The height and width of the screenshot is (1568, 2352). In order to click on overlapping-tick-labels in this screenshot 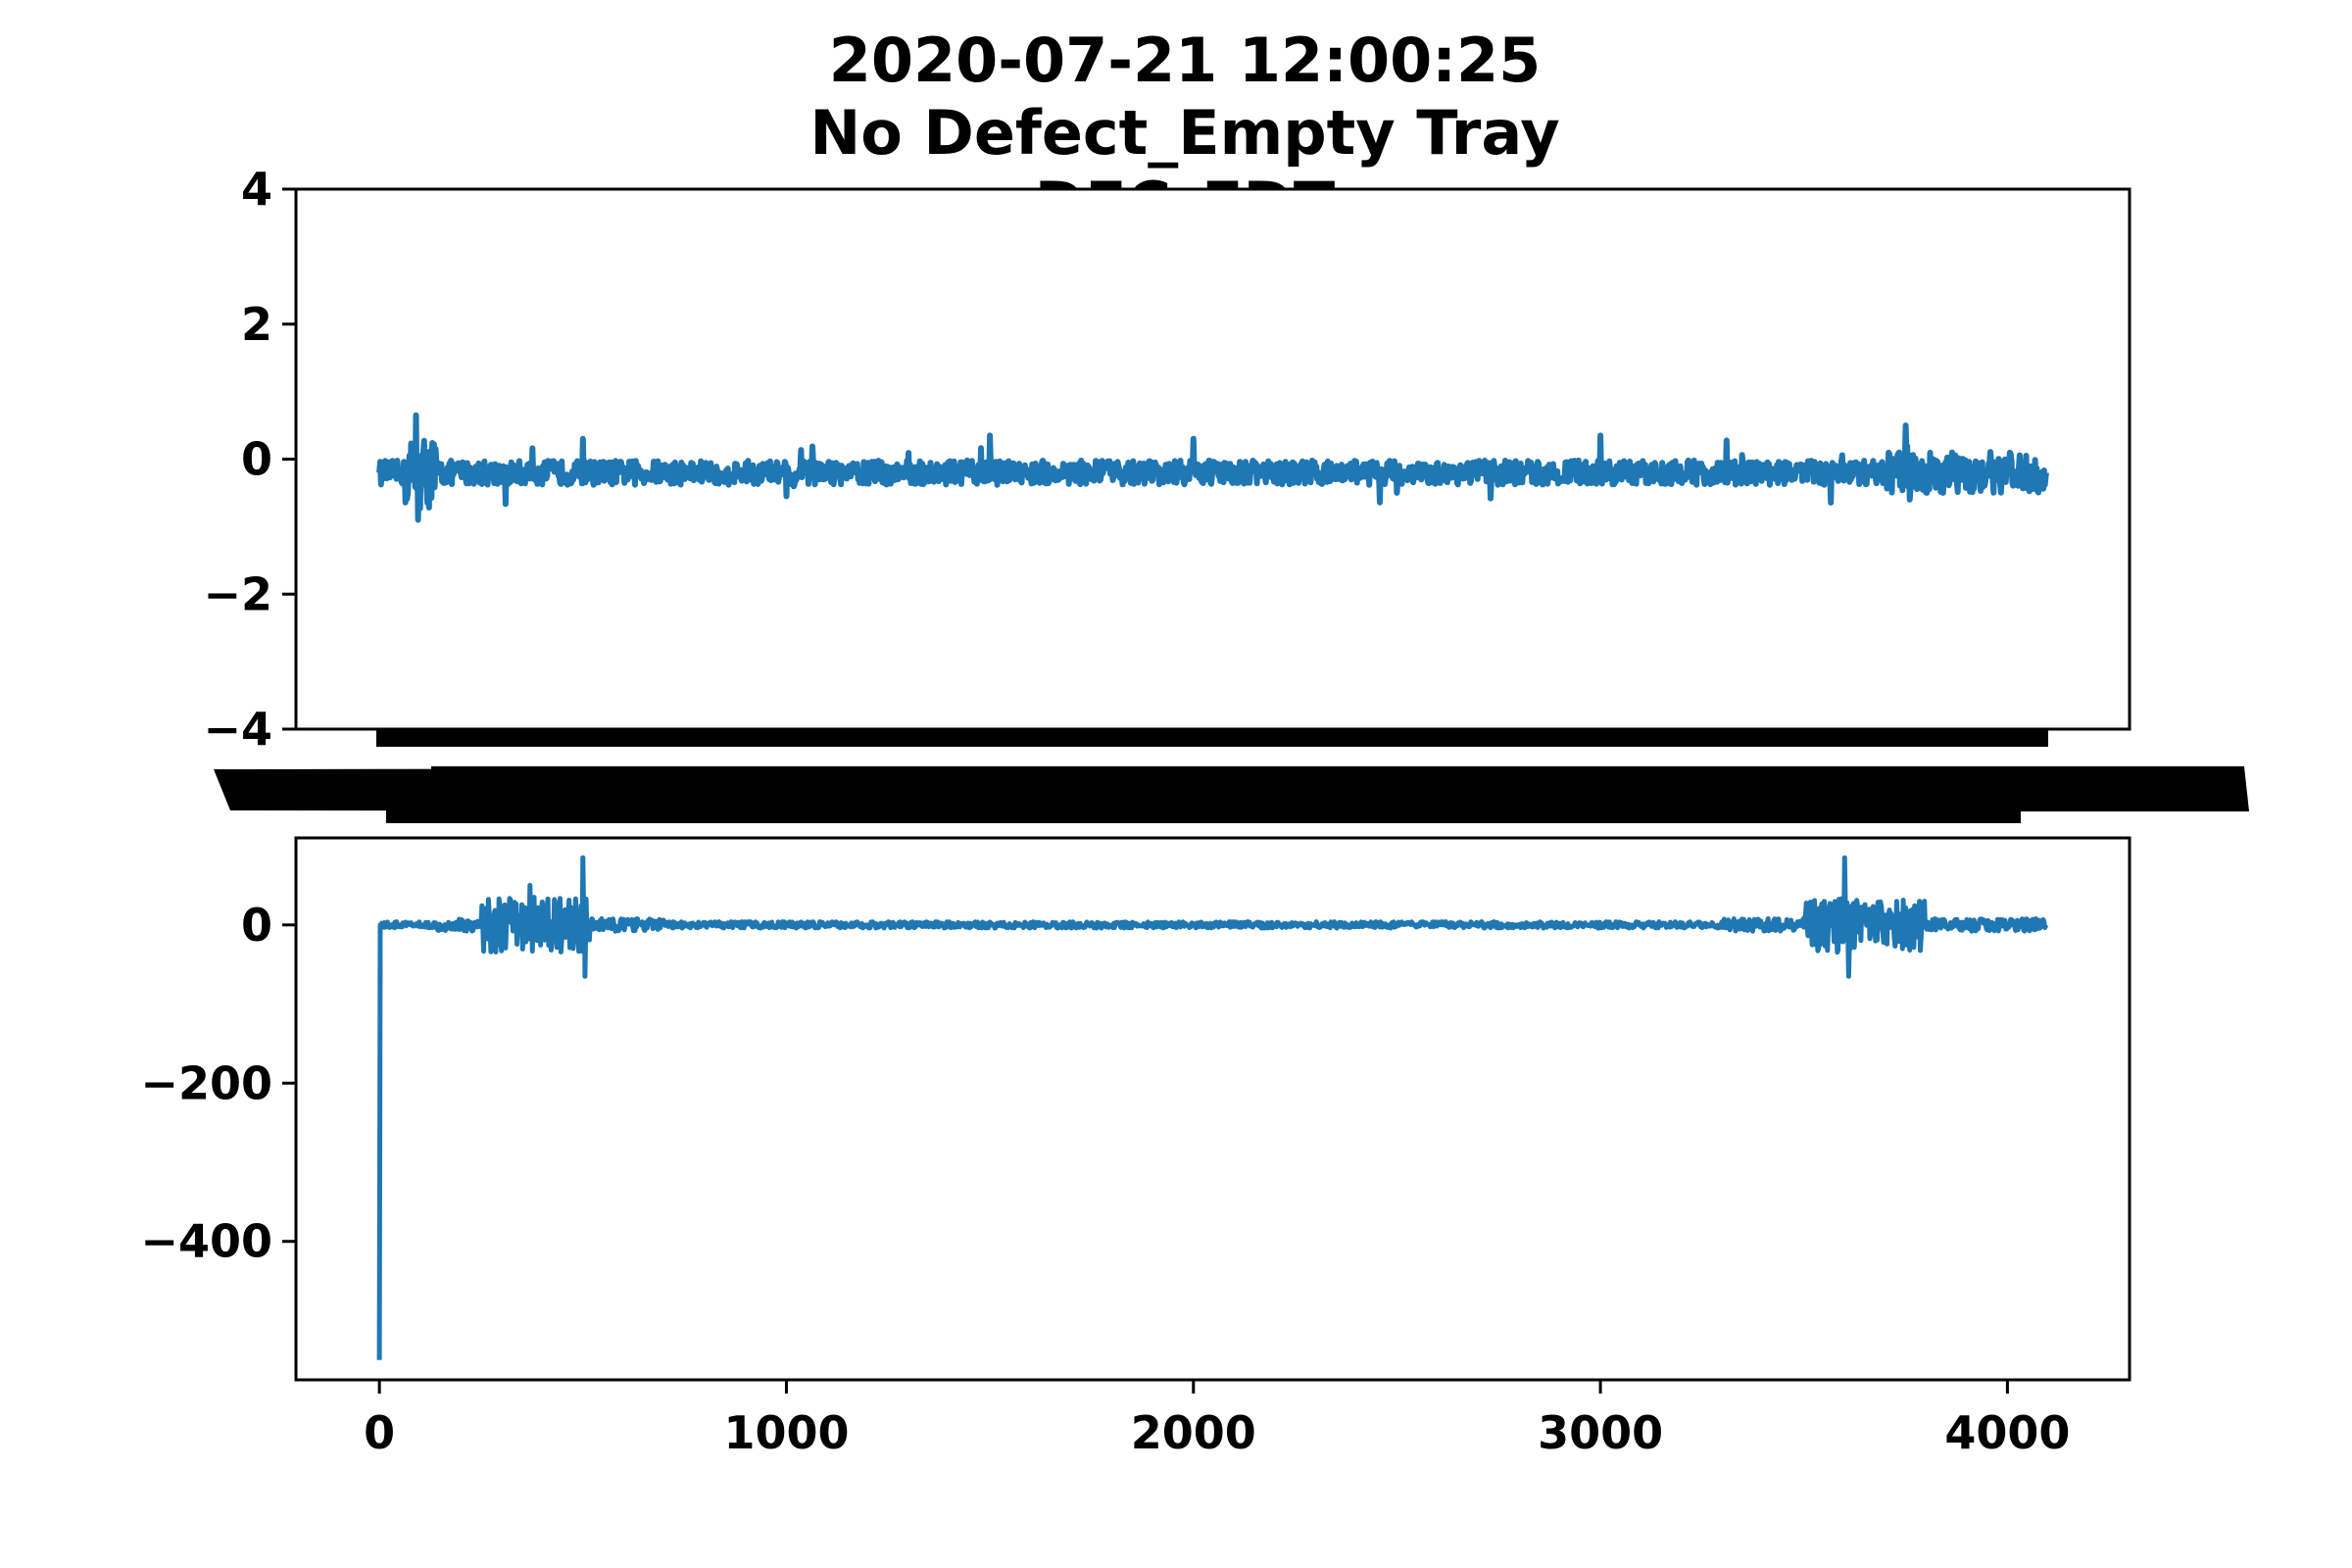, I will do `click(1231, 776)`.